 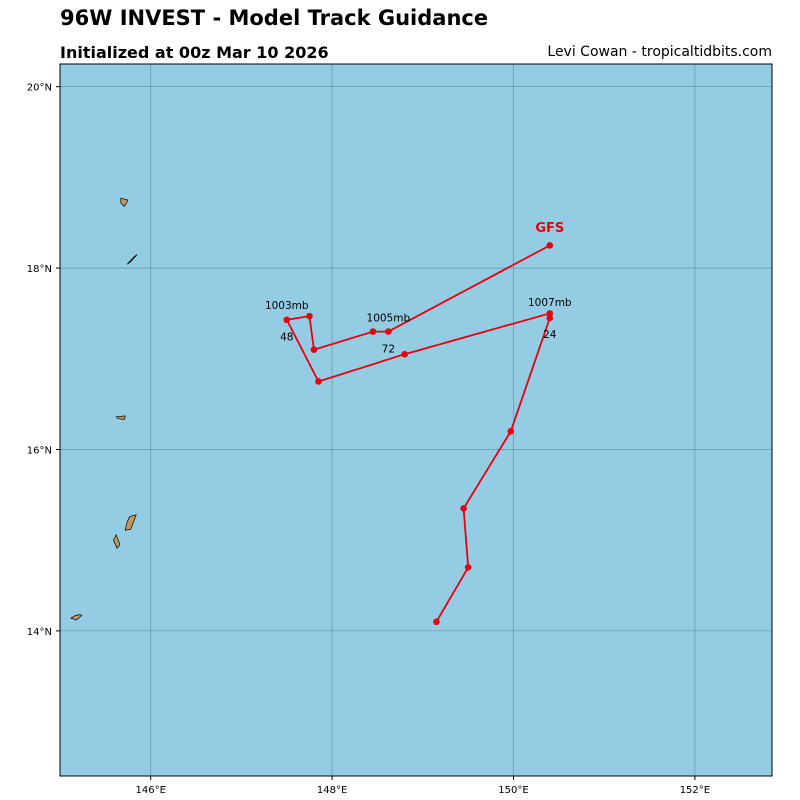 I want to click on lat-tick-label: 16°N, so click(x=39, y=450).